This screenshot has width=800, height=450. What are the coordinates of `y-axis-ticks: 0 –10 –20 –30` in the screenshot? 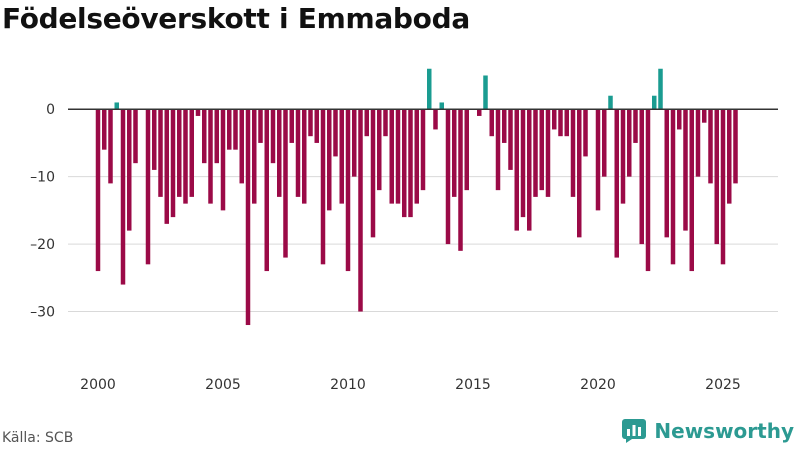 It's located at (42, 211).